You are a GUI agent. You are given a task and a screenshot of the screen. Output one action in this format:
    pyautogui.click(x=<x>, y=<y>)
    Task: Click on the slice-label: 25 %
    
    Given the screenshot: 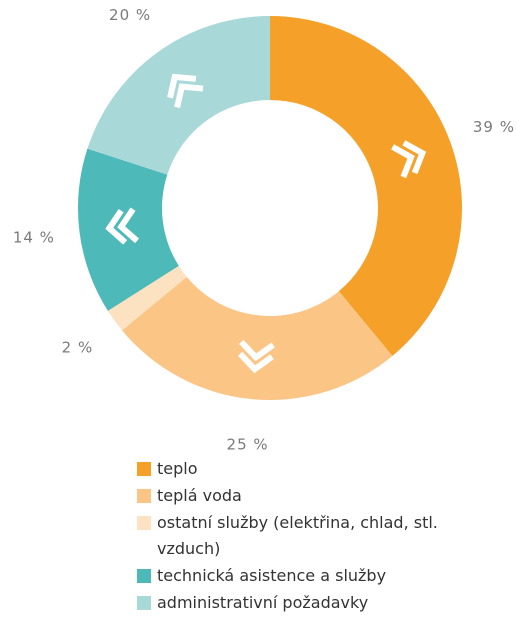 What is the action you would take?
    pyautogui.click(x=248, y=442)
    